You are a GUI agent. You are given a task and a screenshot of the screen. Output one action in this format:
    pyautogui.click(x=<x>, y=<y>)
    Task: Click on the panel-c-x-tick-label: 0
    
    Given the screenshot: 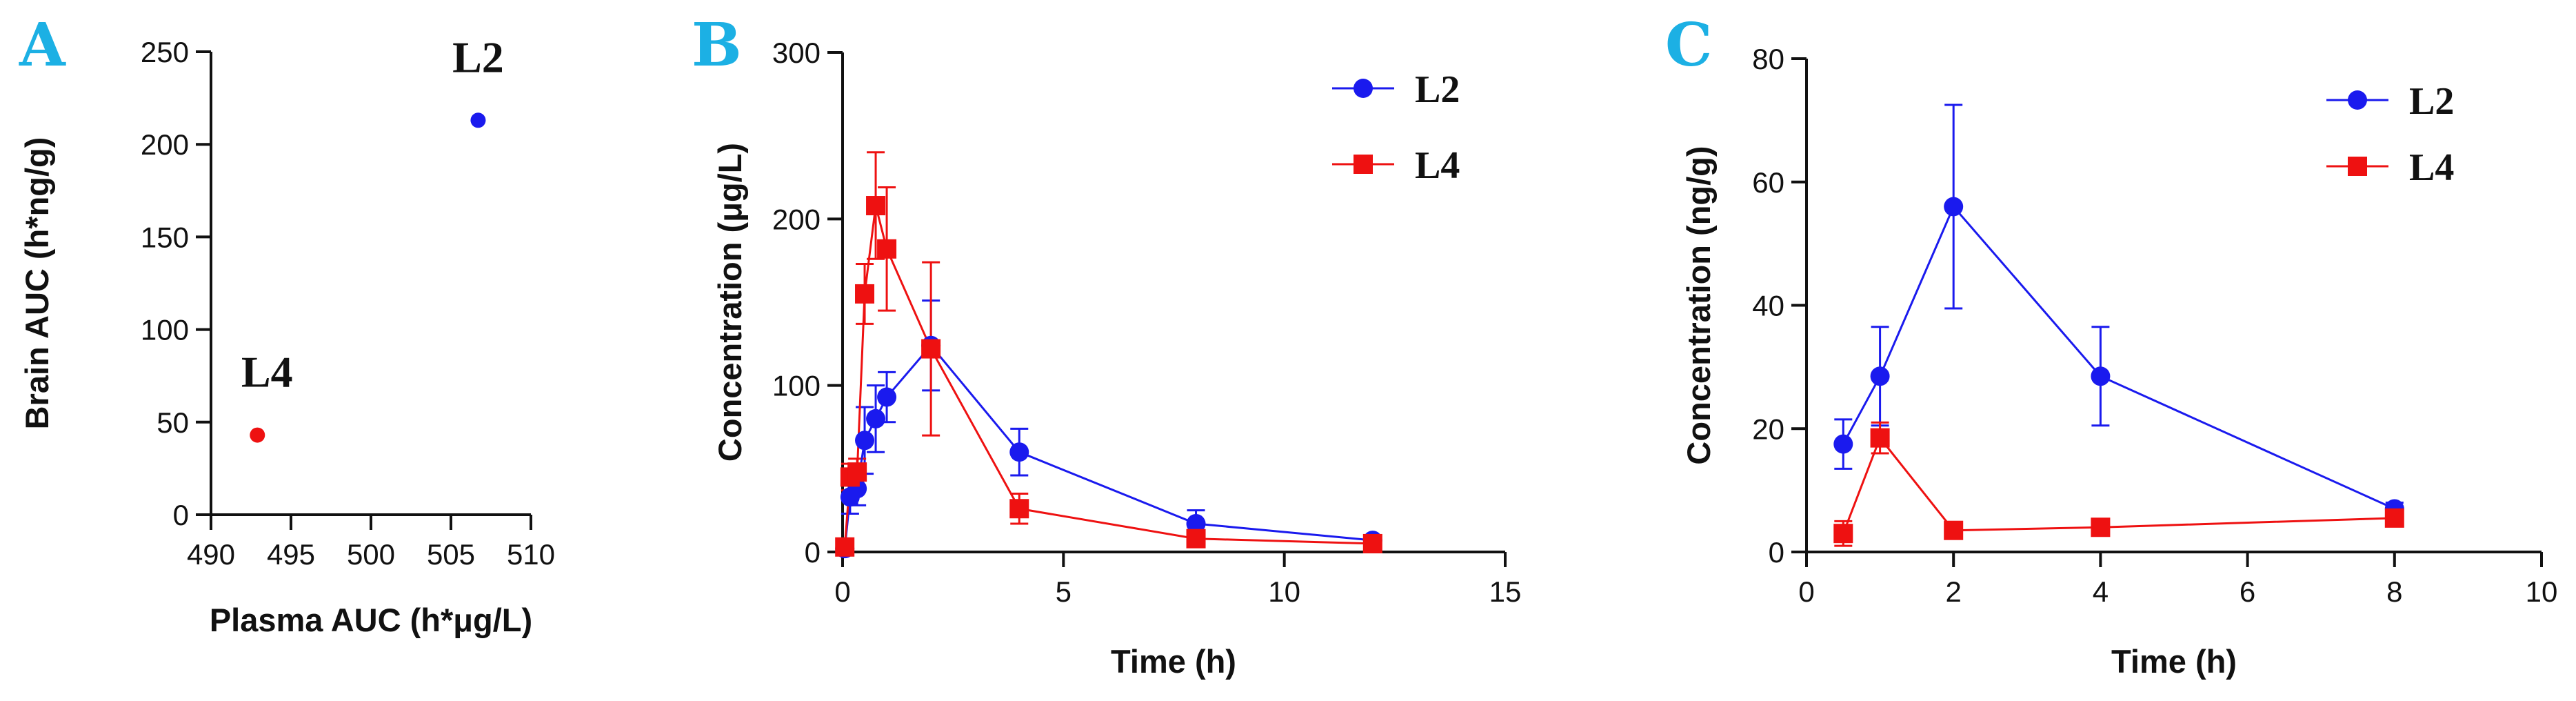 What is the action you would take?
    pyautogui.click(x=1806, y=591)
    